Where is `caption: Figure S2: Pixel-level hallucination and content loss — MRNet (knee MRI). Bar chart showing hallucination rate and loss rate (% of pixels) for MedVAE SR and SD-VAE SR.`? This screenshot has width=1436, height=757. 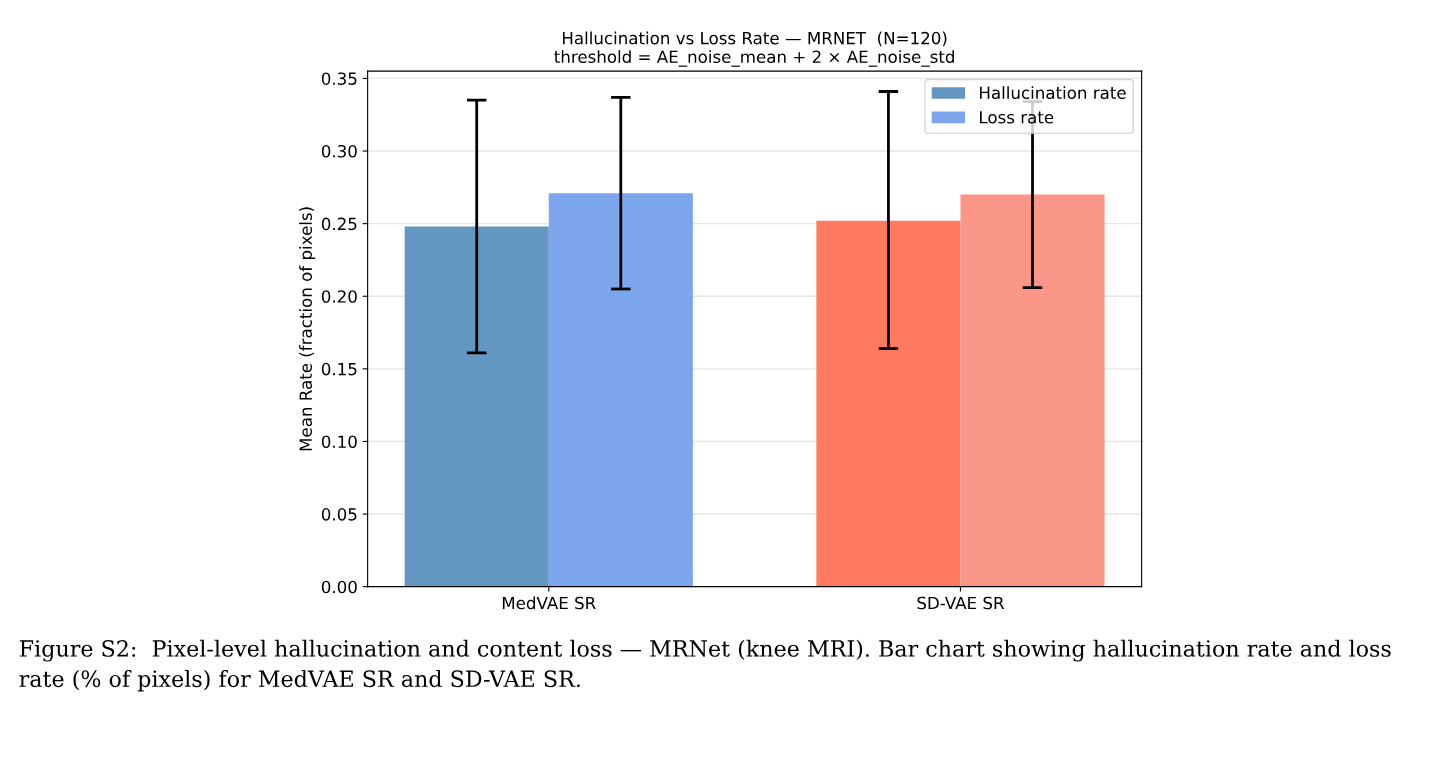
caption: Figure S2: Pixel-level hallucination and content loss — MRNet (knee MRI). Bar chart showing hallucination rate and loss rate (% of pixels) for MedVAE SR and SD-VAE SR. is located at coordinates (705, 665).